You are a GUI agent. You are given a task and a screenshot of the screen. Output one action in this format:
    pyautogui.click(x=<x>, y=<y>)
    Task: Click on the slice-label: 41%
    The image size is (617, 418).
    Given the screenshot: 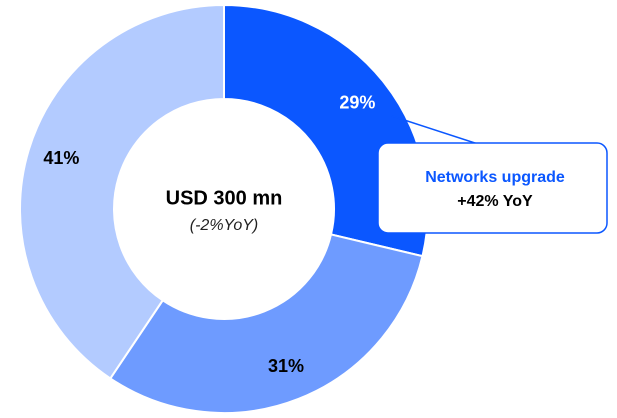 What is the action you would take?
    pyautogui.click(x=61, y=158)
    